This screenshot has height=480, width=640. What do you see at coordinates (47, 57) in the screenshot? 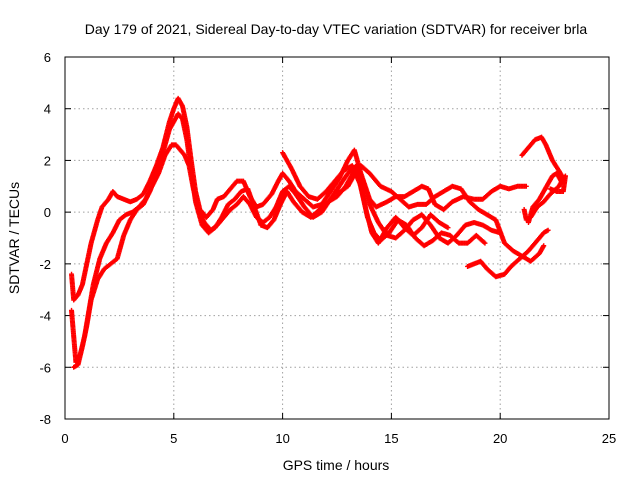
I see `y-tick-label: 6` at bounding box center [47, 57].